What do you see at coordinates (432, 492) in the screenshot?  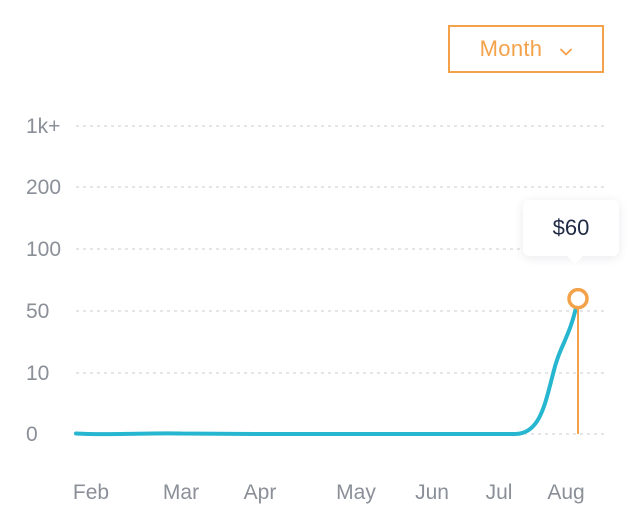 I see `x-tick-label: Jun` at bounding box center [432, 492].